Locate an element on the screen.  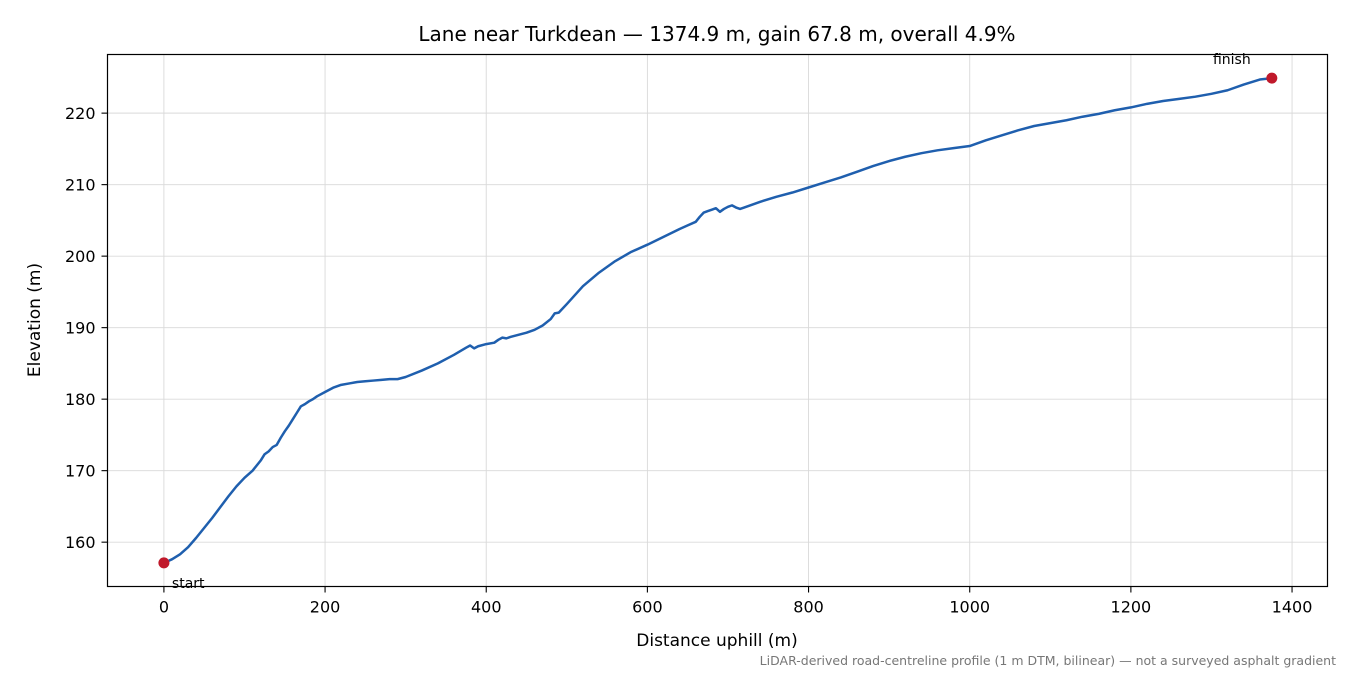
x-tick-label: 400 is located at coordinates (486, 607).